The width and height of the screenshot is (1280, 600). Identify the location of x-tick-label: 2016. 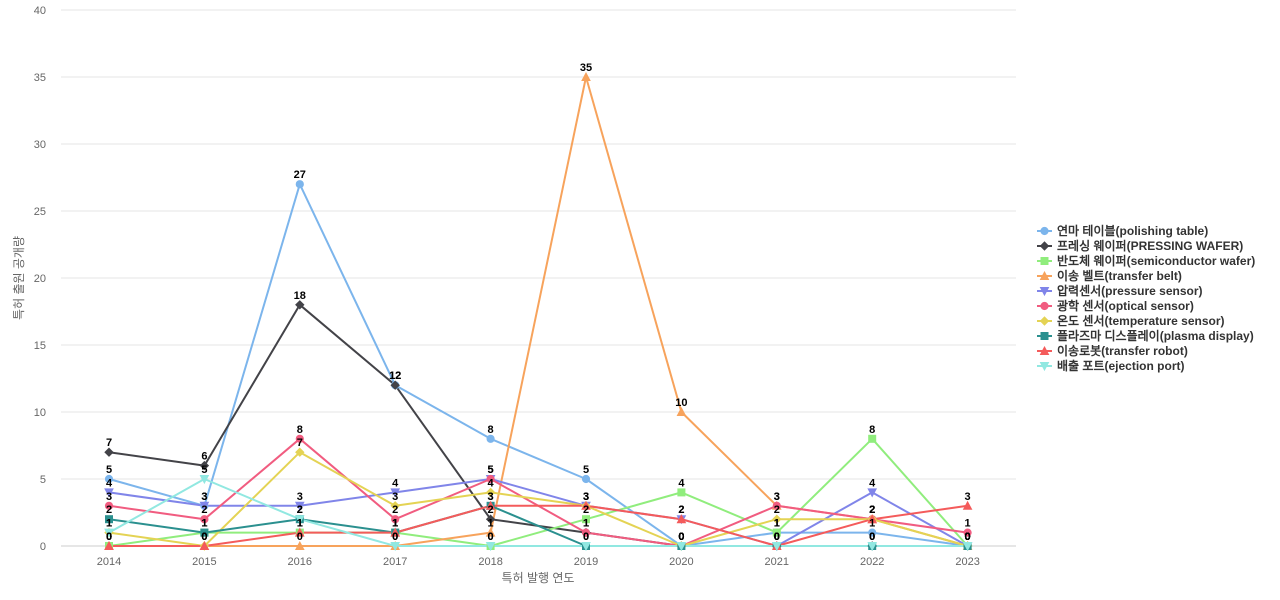
(300, 562).